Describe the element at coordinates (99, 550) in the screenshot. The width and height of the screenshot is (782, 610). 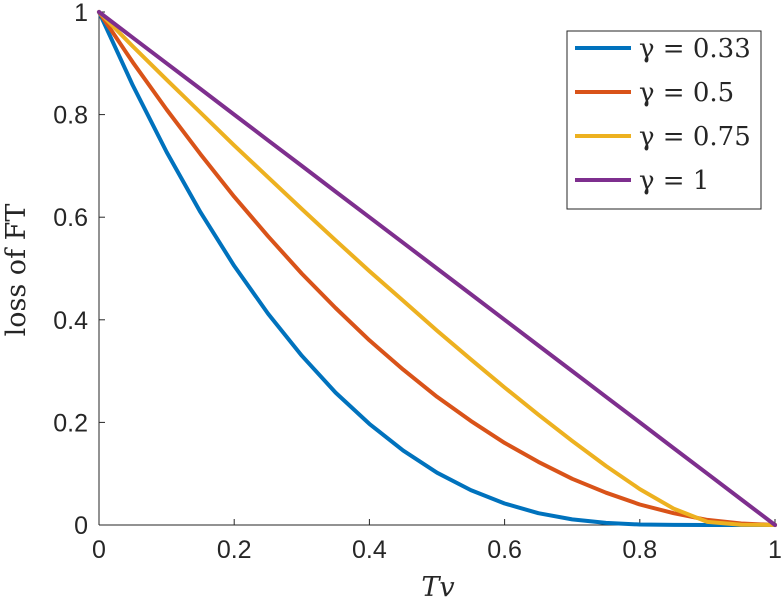
I see `x-tick-label: 0` at that location.